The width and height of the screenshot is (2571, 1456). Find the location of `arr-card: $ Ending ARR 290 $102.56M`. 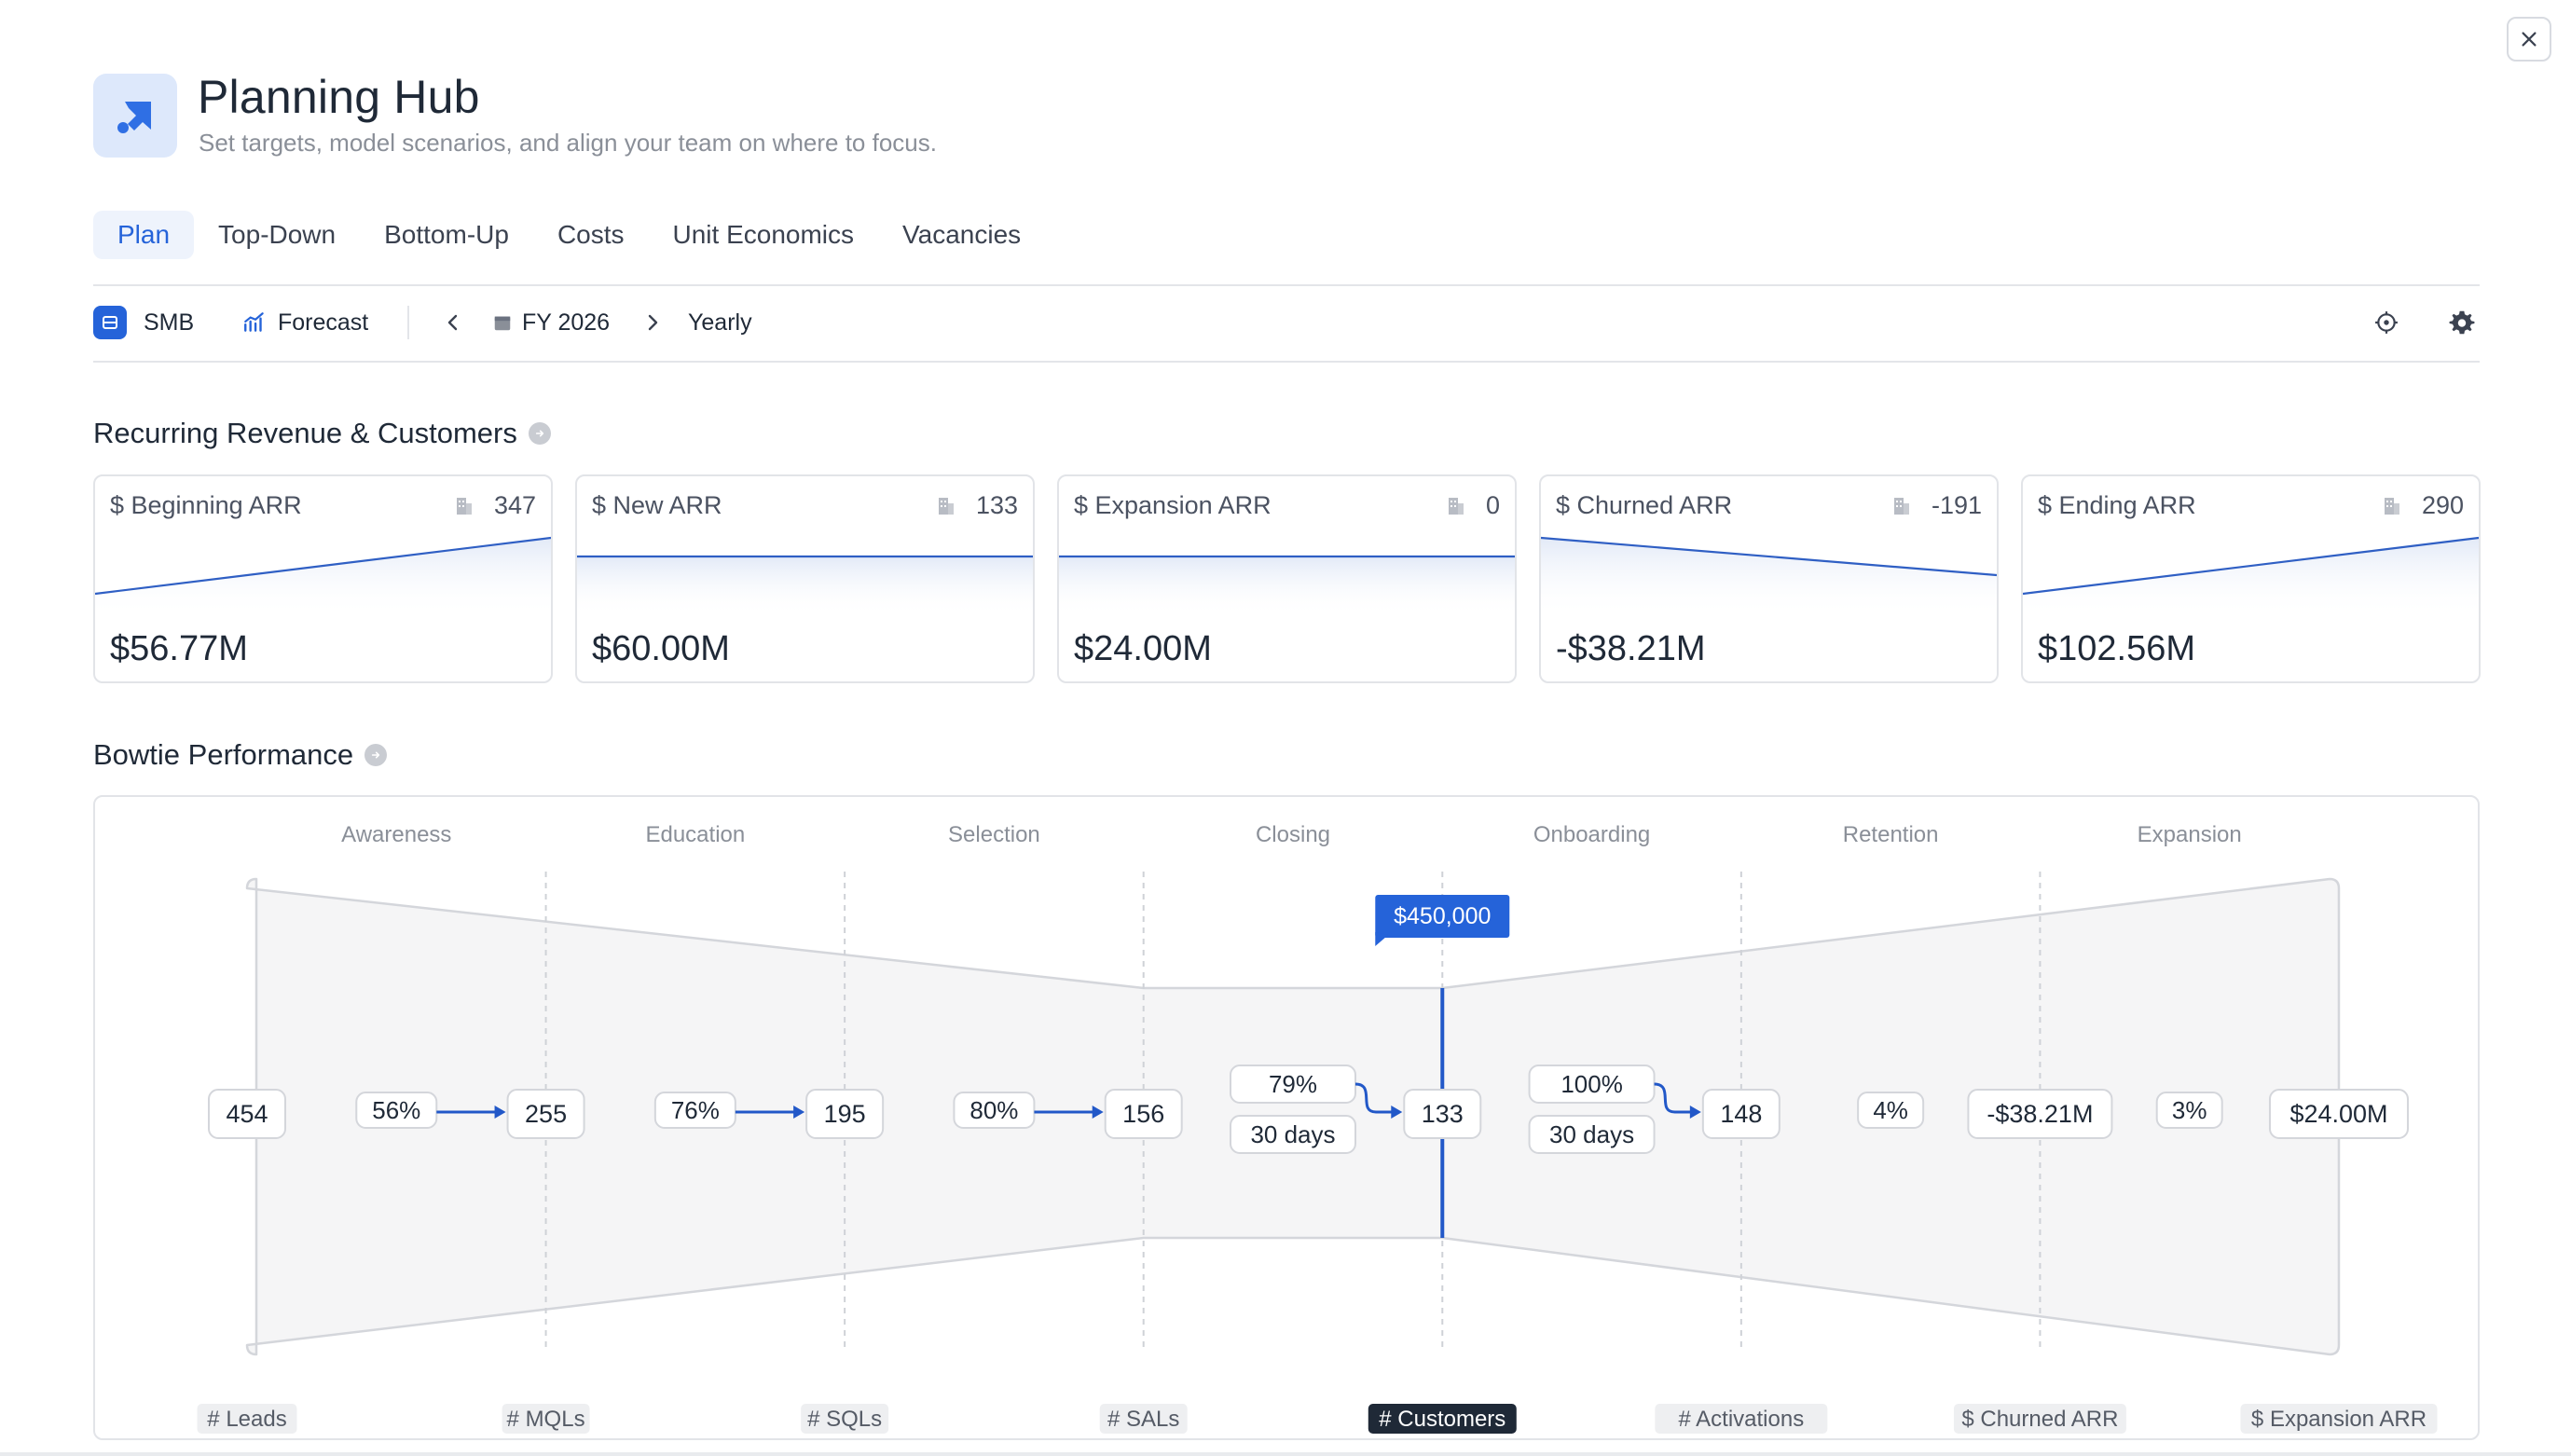

arr-card: $ Ending ARR 290 $102.56M is located at coordinates (2251, 578).